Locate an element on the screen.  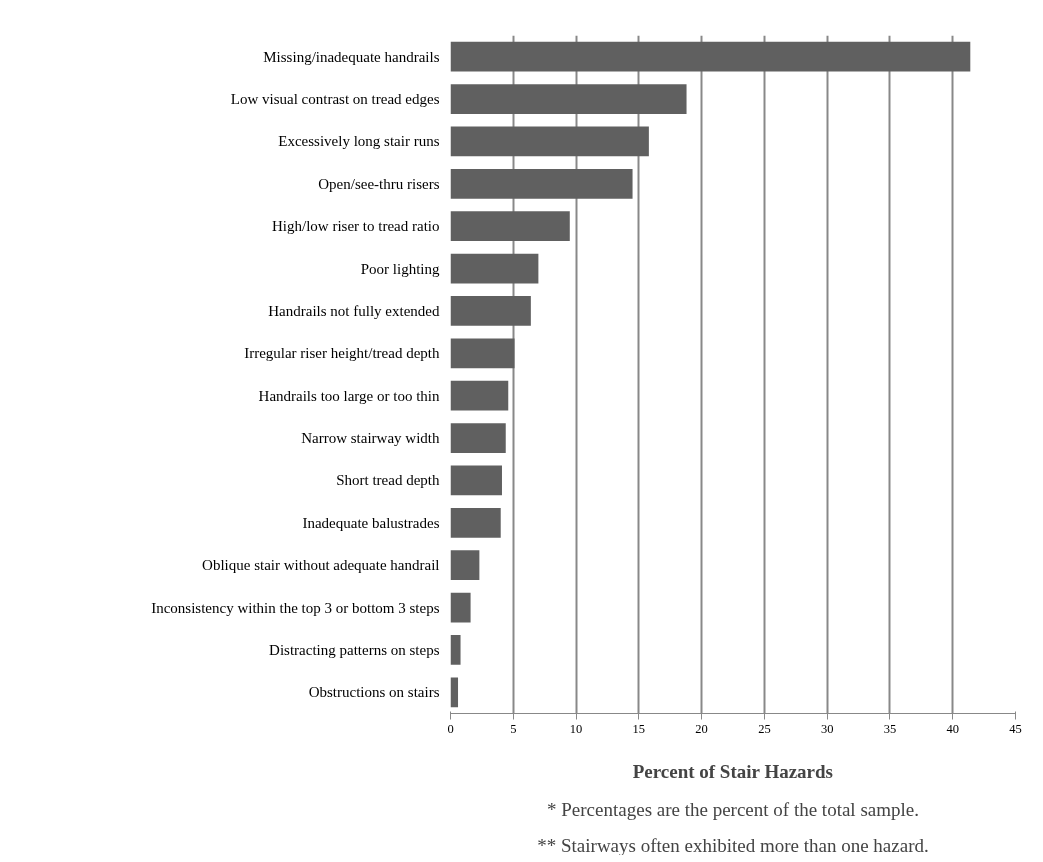
y-tick-label: Handrails too large or too thin is located at coordinates (349, 395).